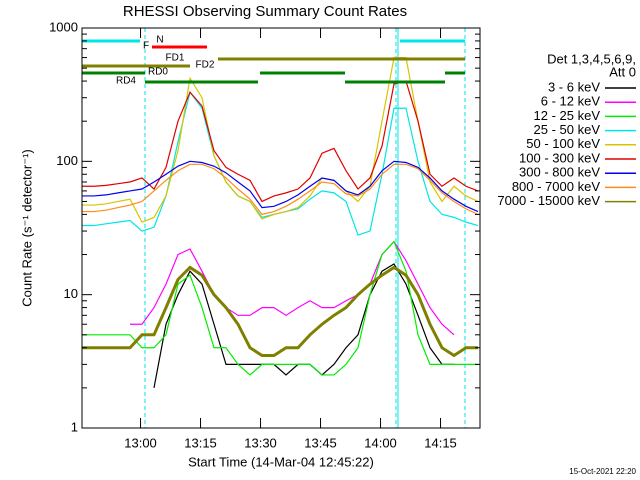  Describe the element at coordinates (175, 58) in the screenshot. I see `flag-label: FD1` at that location.